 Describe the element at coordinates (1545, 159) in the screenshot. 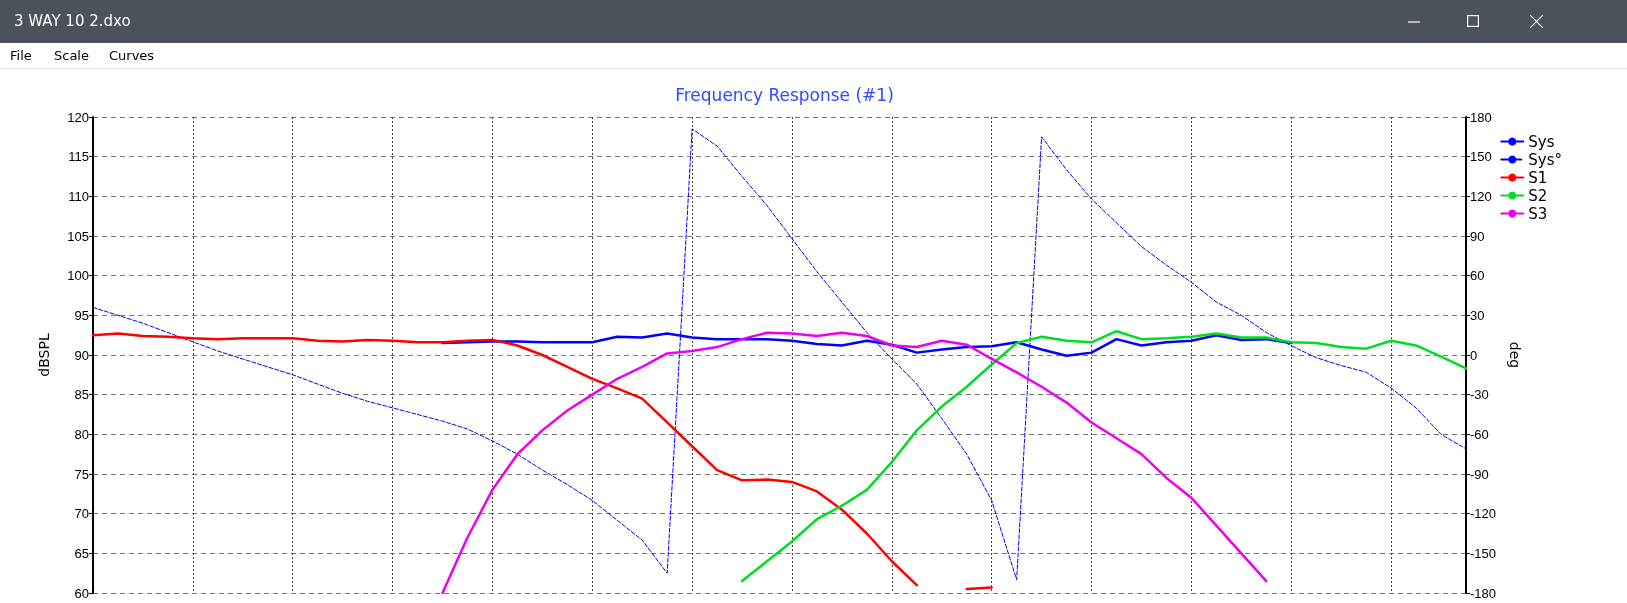

I see `legend-label: Sys°` at that location.